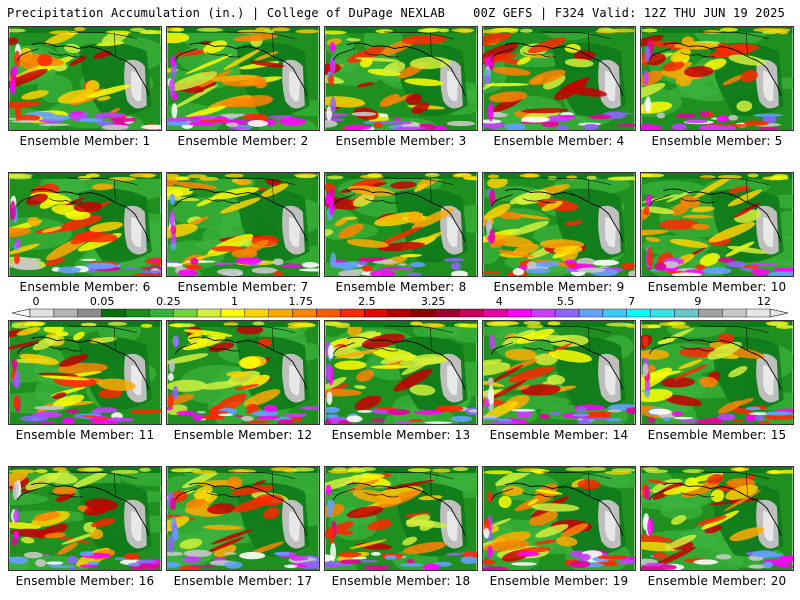  What do you see at coordinates (779, 313) in the screenshot?
I see `colorbar-right-arrow` at bounding box center [779, 313].